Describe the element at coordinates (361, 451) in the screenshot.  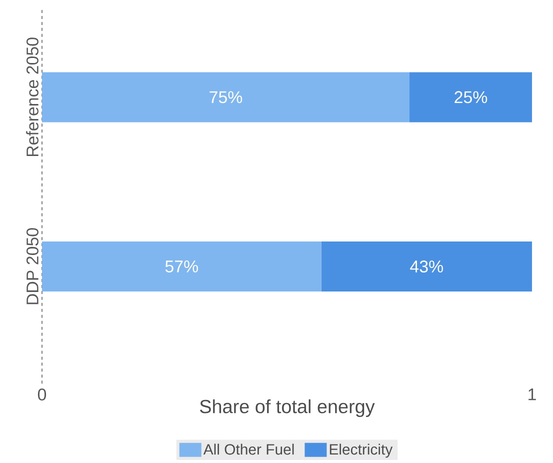
I see `legend-label: Electricity` at that location.